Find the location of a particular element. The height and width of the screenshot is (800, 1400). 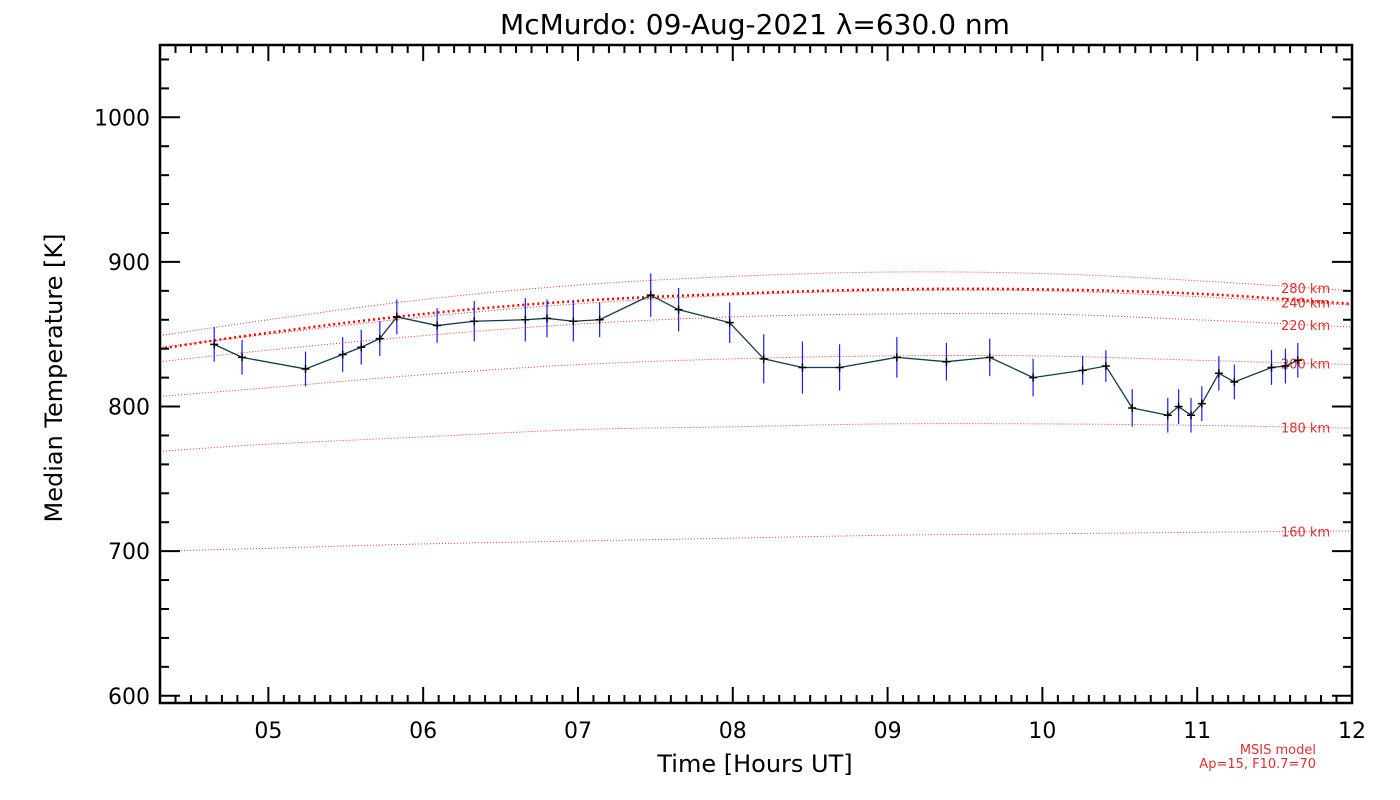

chart-title: McMurdo: 09-Aug-2021 λ=630.0 nm is located at coordinates (755, 24).